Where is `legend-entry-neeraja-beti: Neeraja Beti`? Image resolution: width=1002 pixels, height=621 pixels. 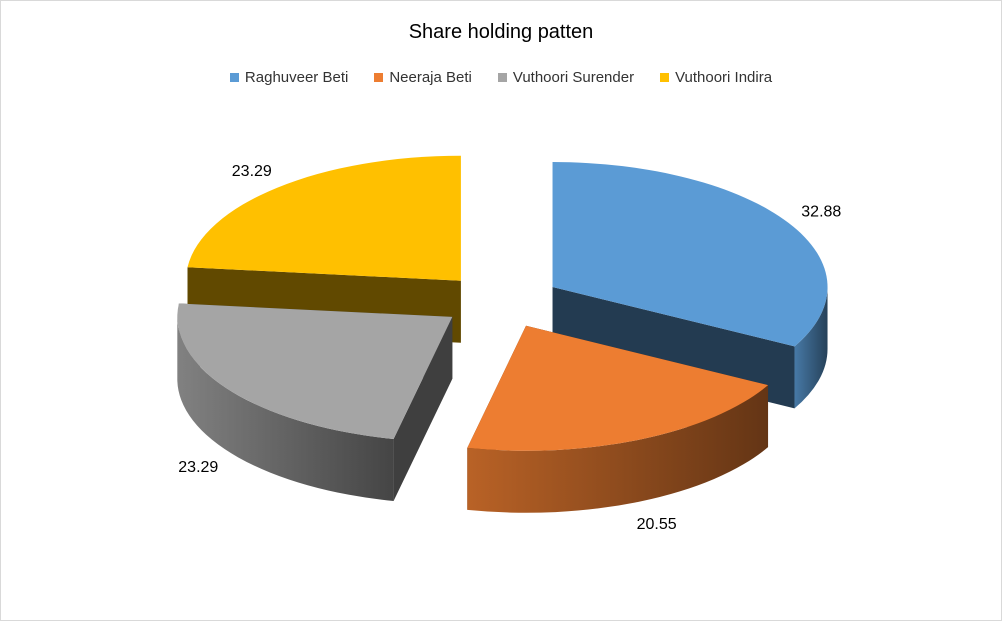
legend-entry-neeraja-beti: Neeraja Beti is located at coordinates (423, 77).